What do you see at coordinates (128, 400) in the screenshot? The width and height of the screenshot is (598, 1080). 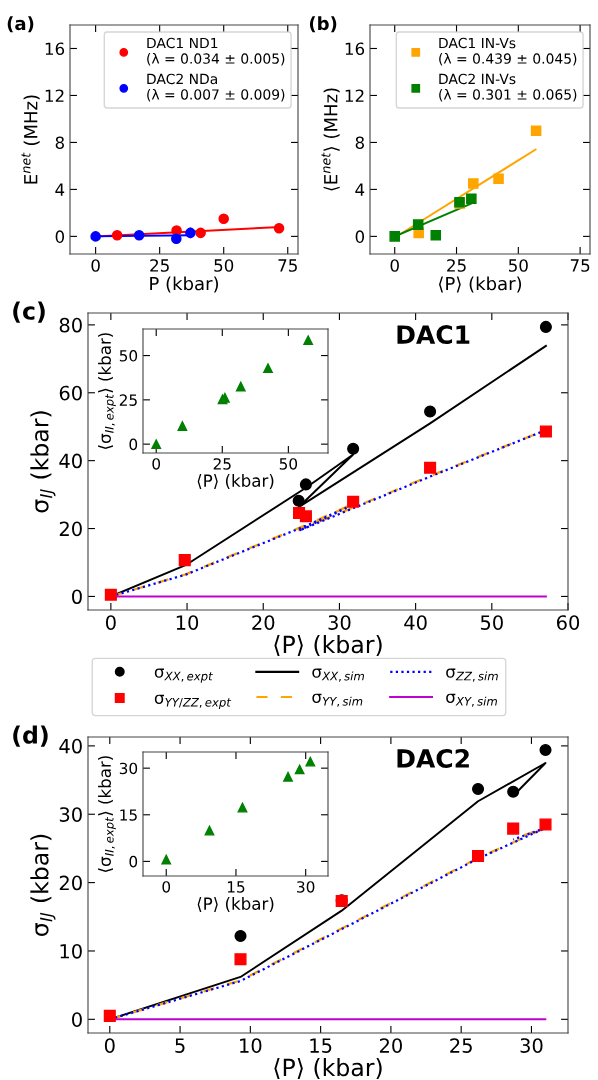 I see `y-tick-label: 25` at bounding box center [128, 400].